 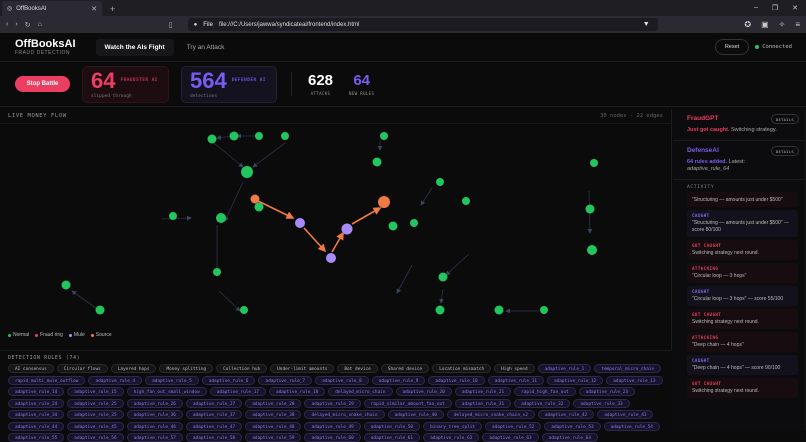 I want to click on adaptive-rule-chip: adaptive_rule_13, so click(x=634, y=380).